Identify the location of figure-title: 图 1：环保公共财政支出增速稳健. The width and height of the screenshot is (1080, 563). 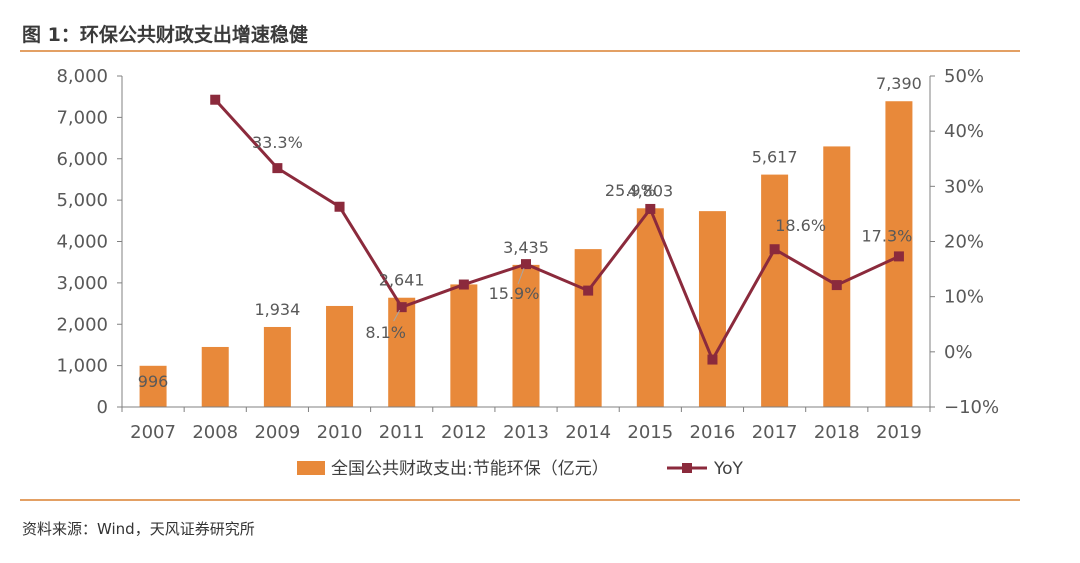
(165, 35).